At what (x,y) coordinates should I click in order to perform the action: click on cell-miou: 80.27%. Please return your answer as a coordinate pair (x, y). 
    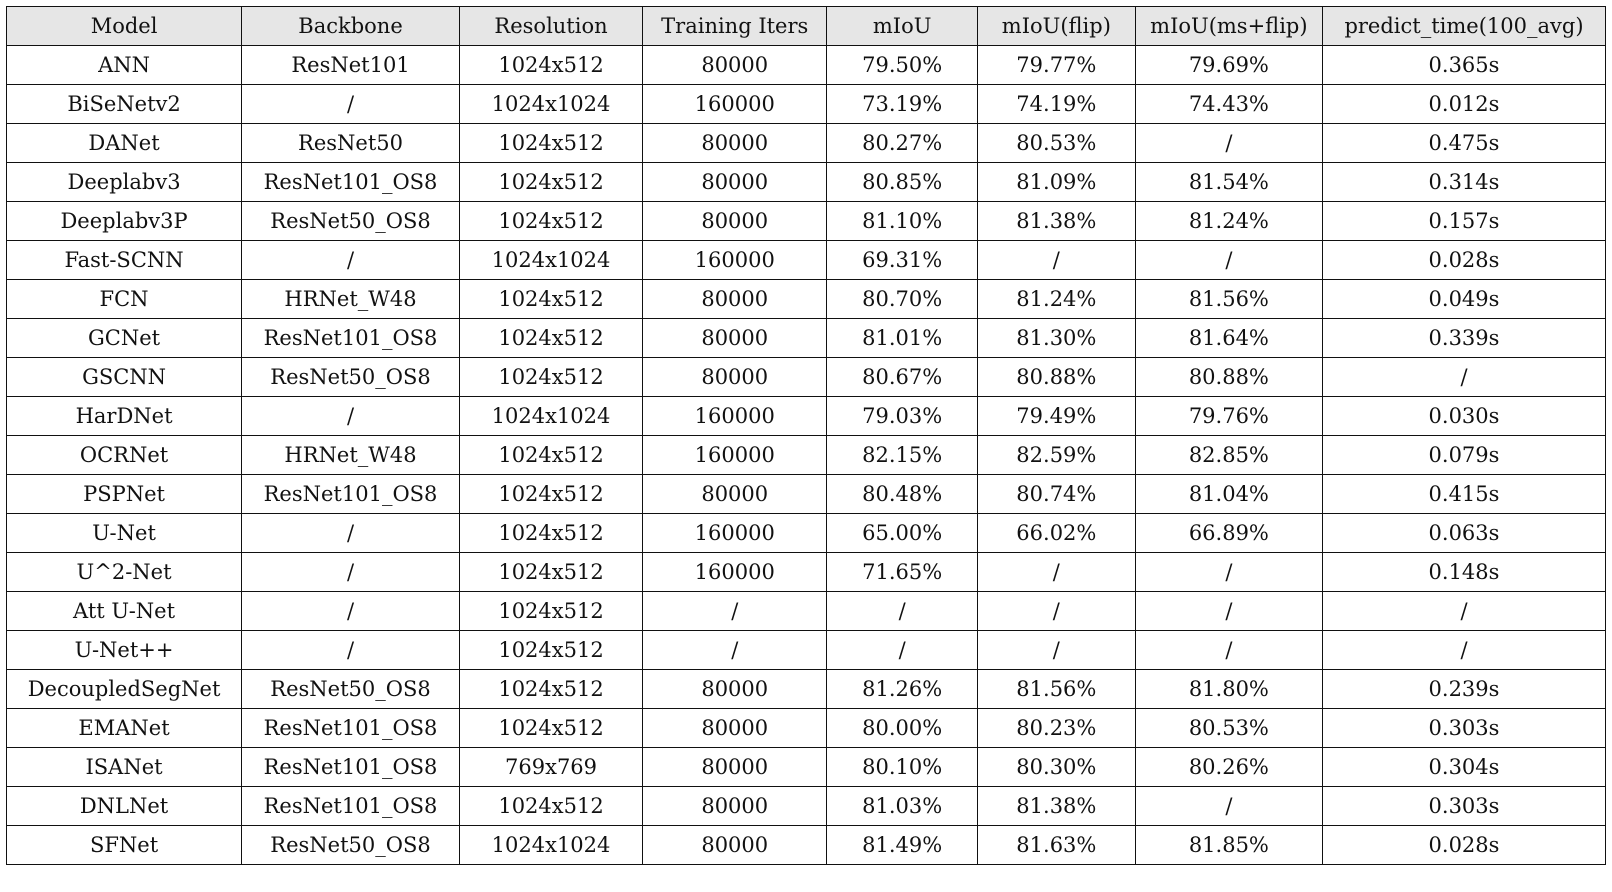
    Looking at the image, I should click on (902, 143).